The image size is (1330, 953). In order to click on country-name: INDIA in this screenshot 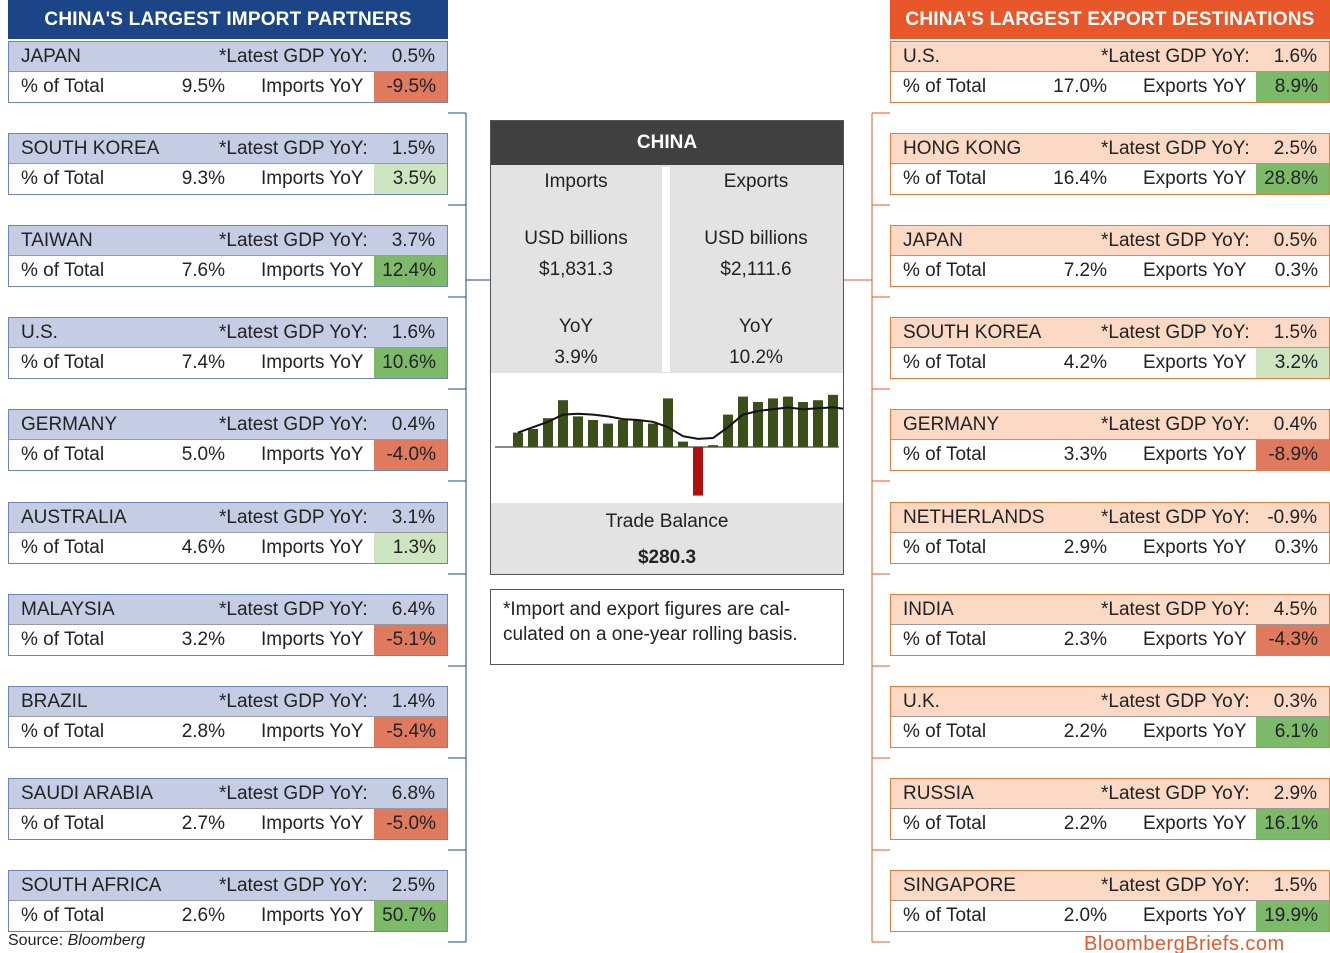, I will do `click(928, 609)`.